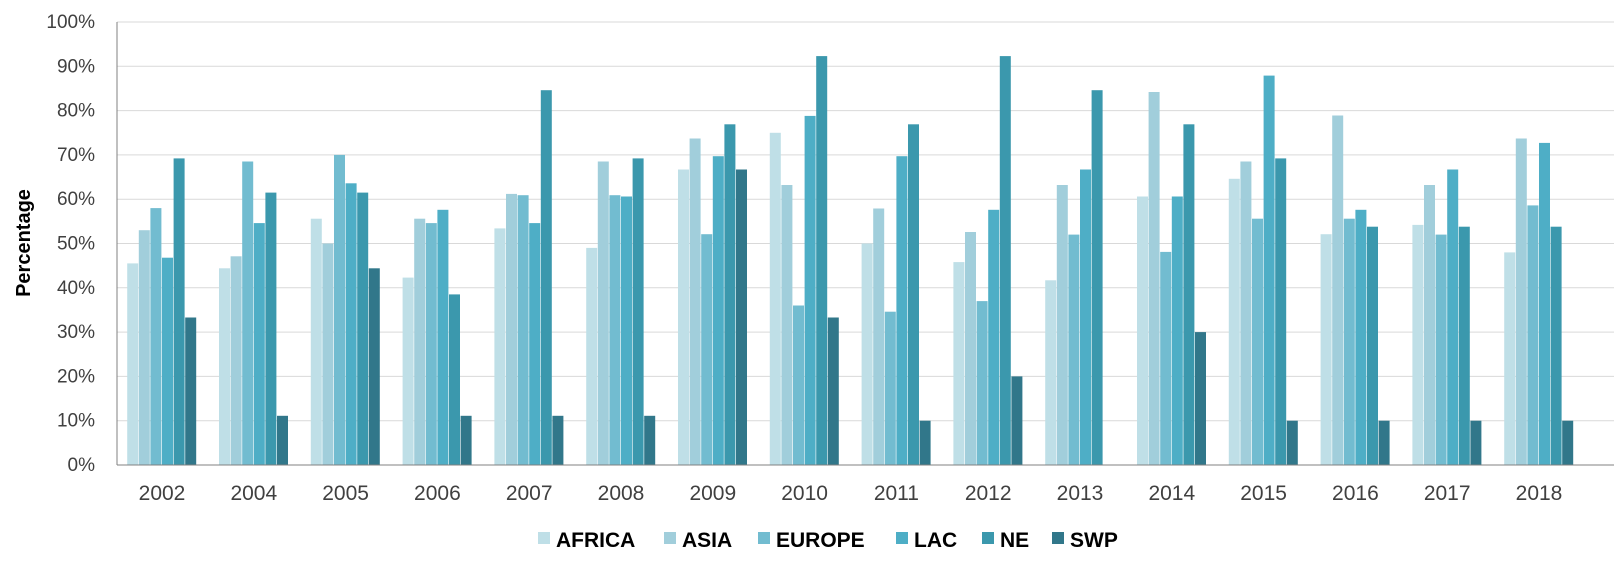 Image resolution: width=1614 pixels, height=563 pixels. What do you see at coordinates (683, 317) in the screenshot?
I see `bar-africa-2009` at bounding box center [683, 317].